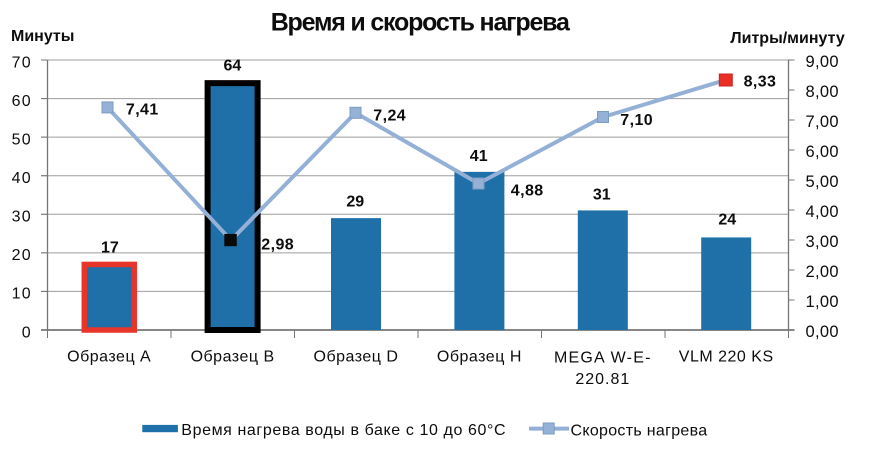 The image size is (871, 469). Describe the element at coordinates (22, 140) in the screenshot. I see `svg-text: 50` at that location.